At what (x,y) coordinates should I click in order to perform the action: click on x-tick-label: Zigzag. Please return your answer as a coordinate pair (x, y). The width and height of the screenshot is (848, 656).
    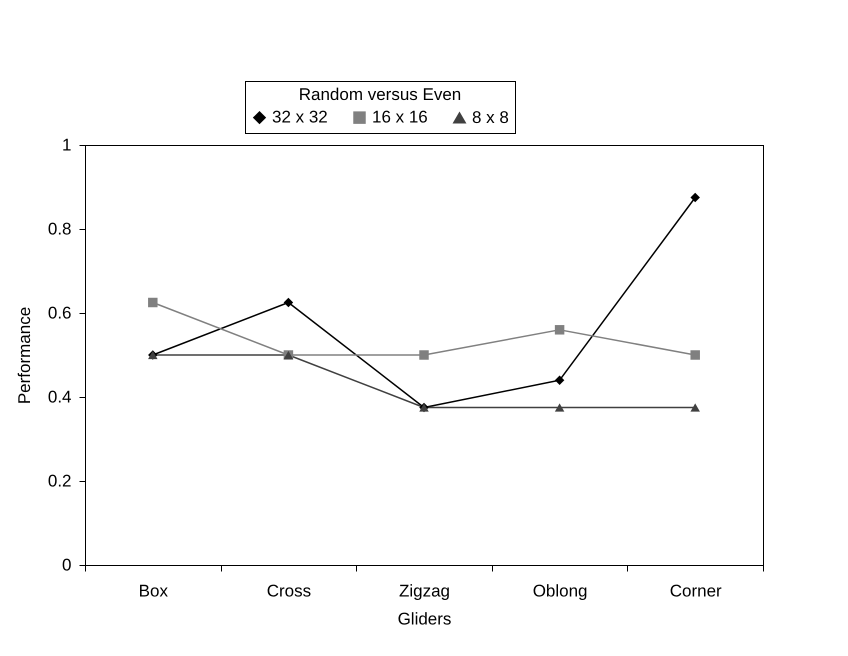
    Looking at the image, I should click on (424, 591).